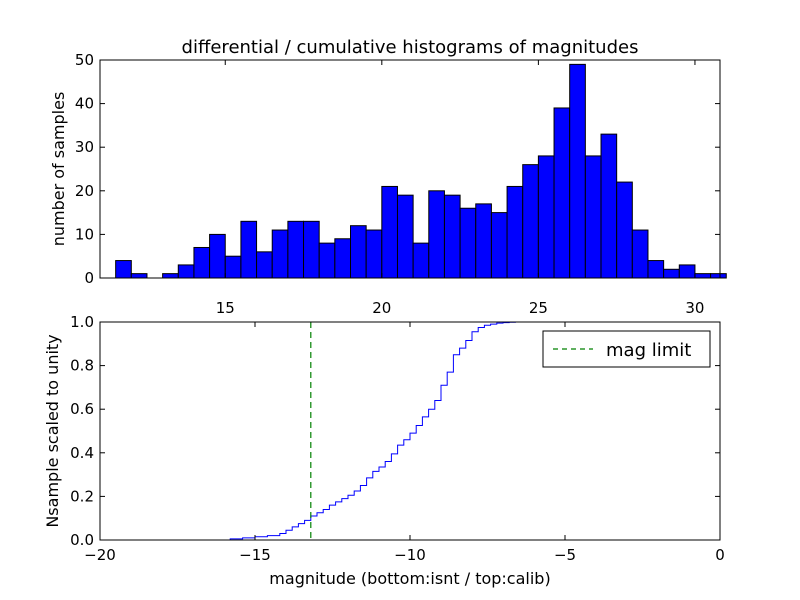  Describe the element at coordinates (565, 555) in the screenshot. I see `bottom-x-tick-label: −5` at that location.